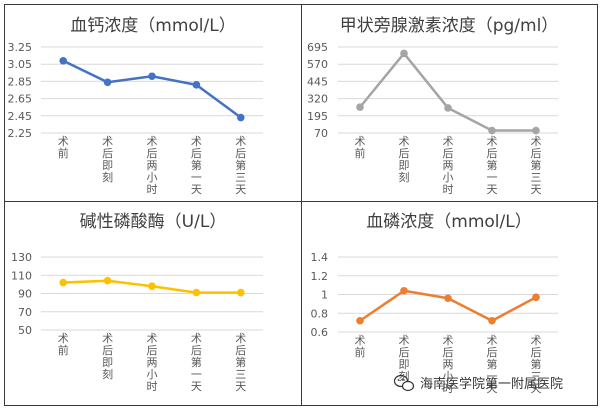  I want to click on y-tick-label: 2.65, so click(20, 99).